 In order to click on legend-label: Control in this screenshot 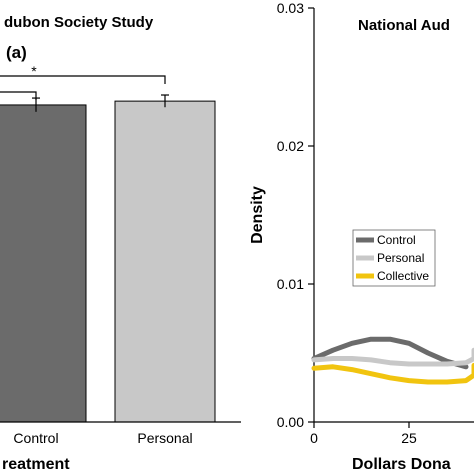, I will do `click(396, 240)`.